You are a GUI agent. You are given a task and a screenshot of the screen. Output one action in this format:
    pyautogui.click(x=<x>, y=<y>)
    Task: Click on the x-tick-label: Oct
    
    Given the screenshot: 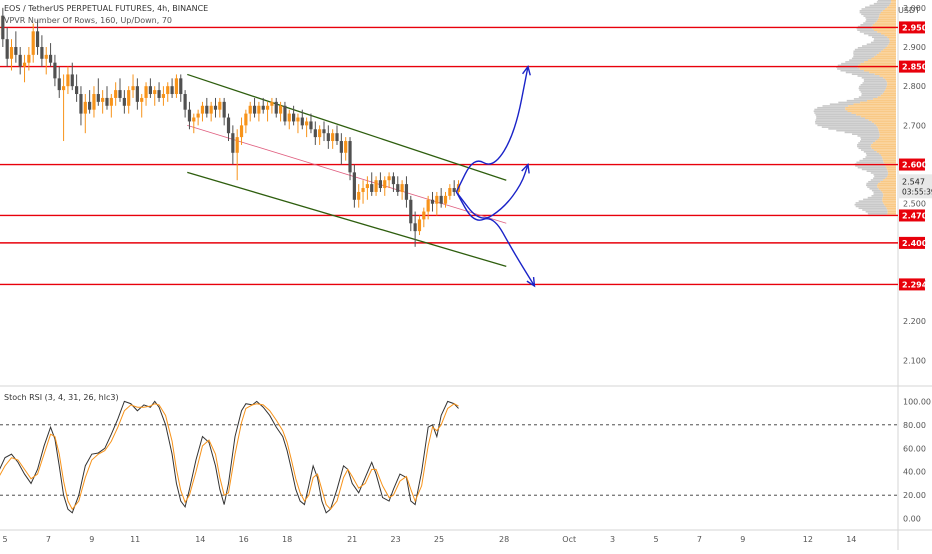 What is the action you would take?
    pyautogui.click(x=569, y=539)
    